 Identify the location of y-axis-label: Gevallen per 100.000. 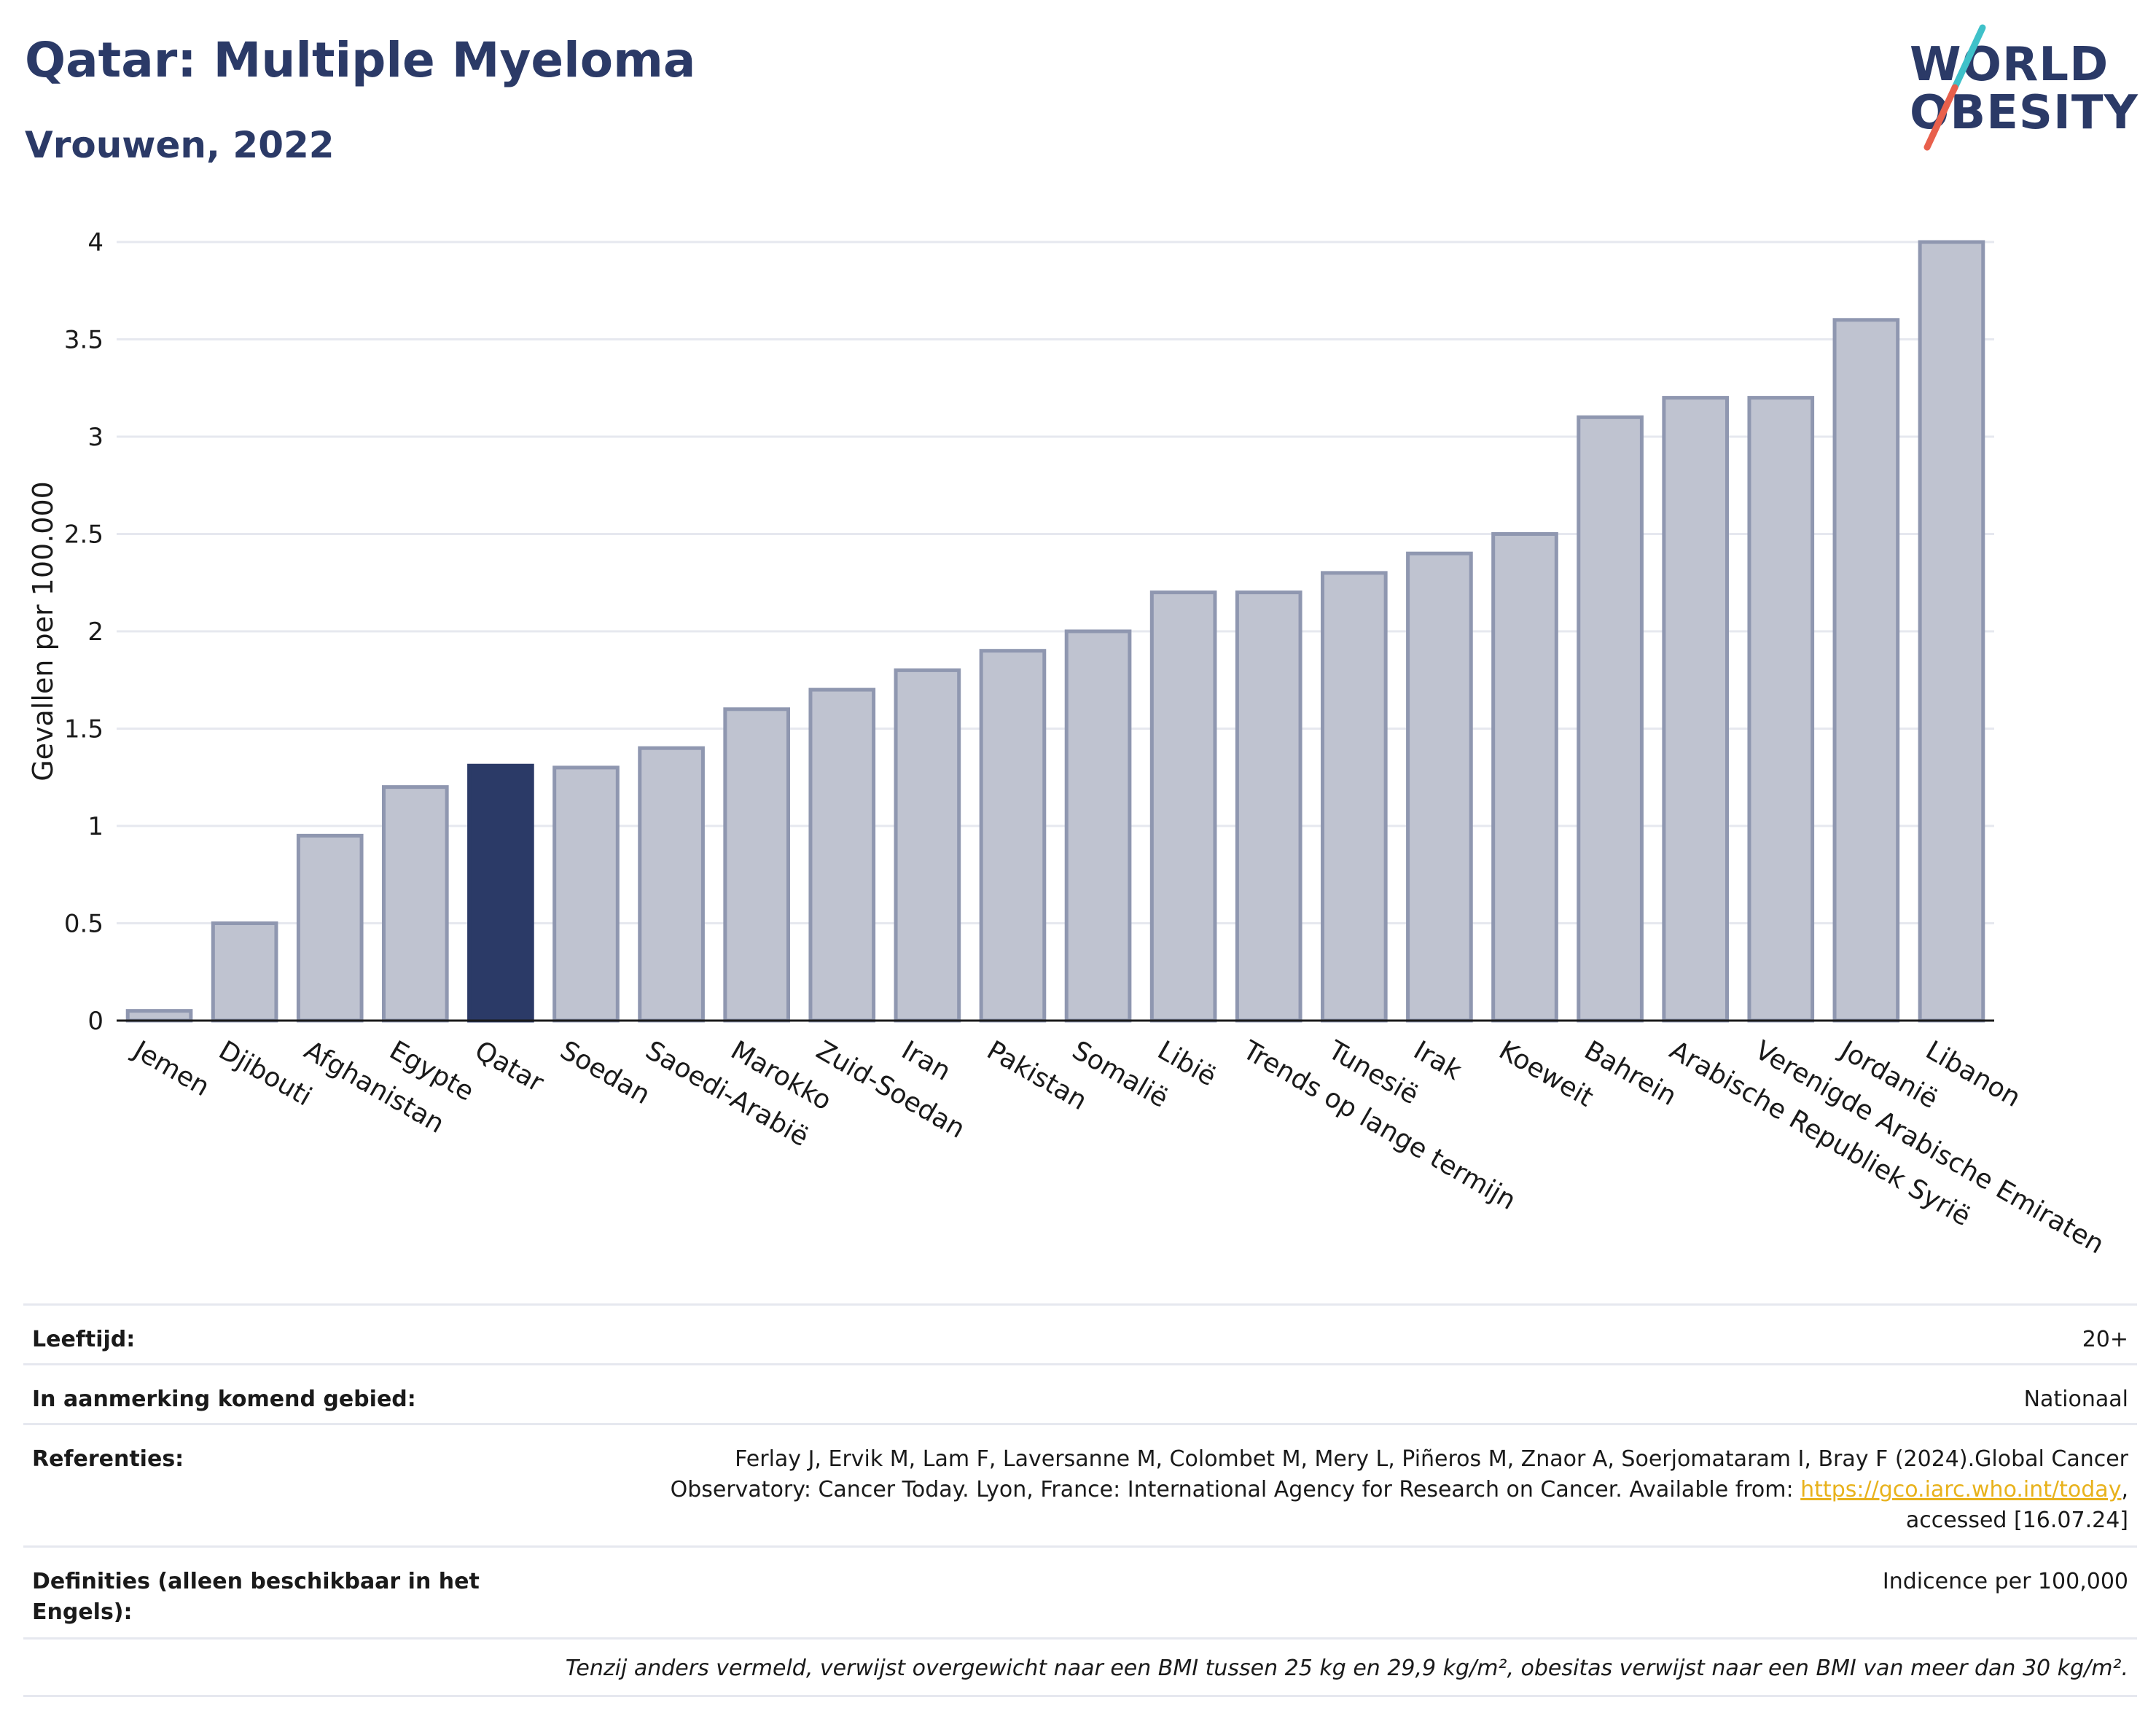
(43, 631).